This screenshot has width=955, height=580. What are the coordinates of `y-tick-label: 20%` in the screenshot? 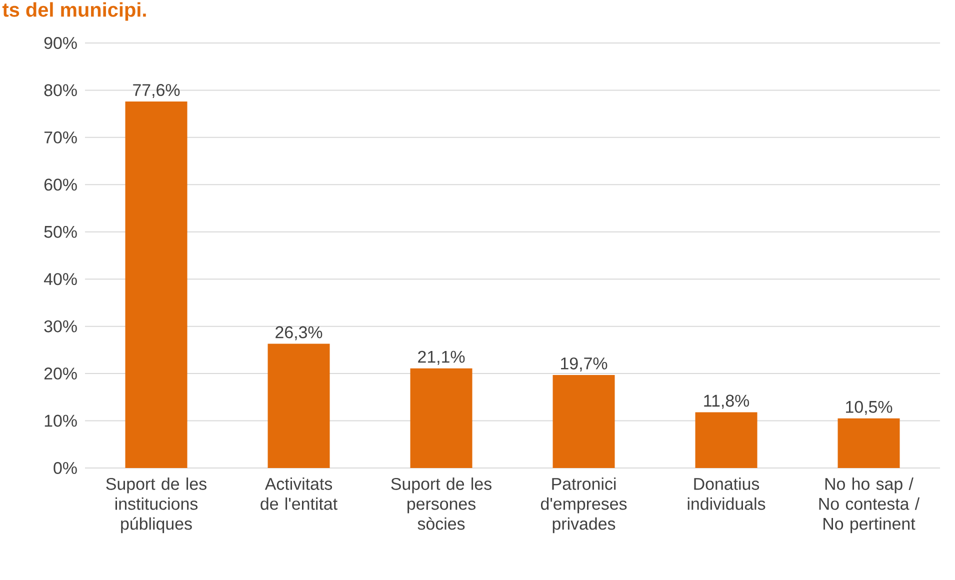 It's located at (60, 374).